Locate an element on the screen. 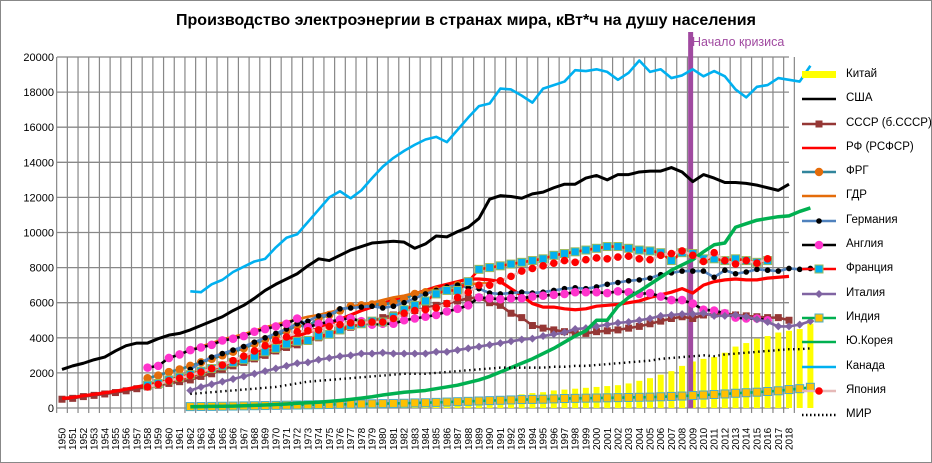 This screenshot has height=463, width=932. x-tick-label: 2018 is located at coordinates (790, 438).